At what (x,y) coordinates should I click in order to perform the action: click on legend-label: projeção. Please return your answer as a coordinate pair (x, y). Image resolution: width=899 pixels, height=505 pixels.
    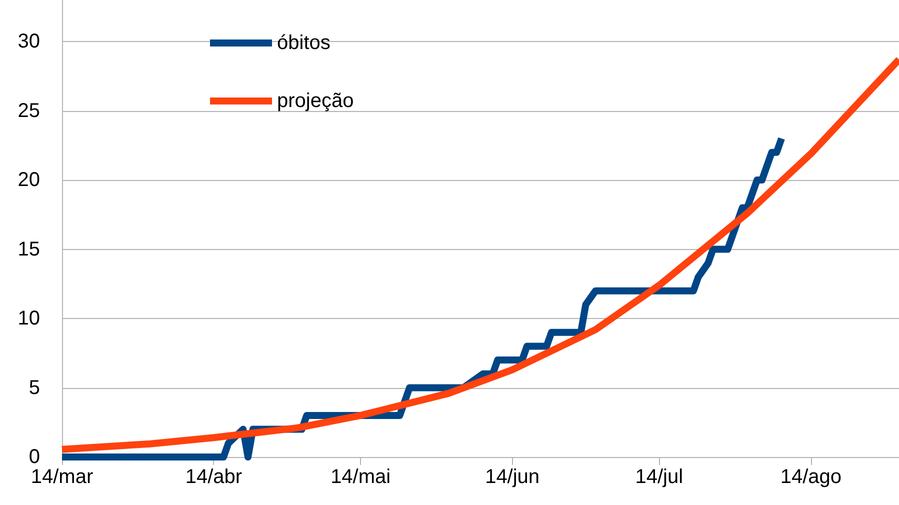
    Looking at the image, I should click on (315, 101).